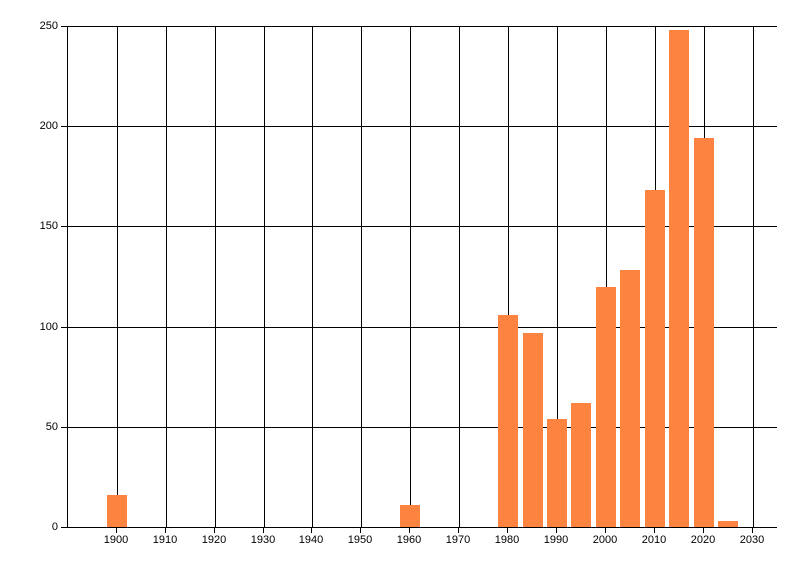 This screenshot has width=800, height=576. Describe the element at coordinates (507, 540) in the screenshot. I see `x-tick-label: 1980` at that location.